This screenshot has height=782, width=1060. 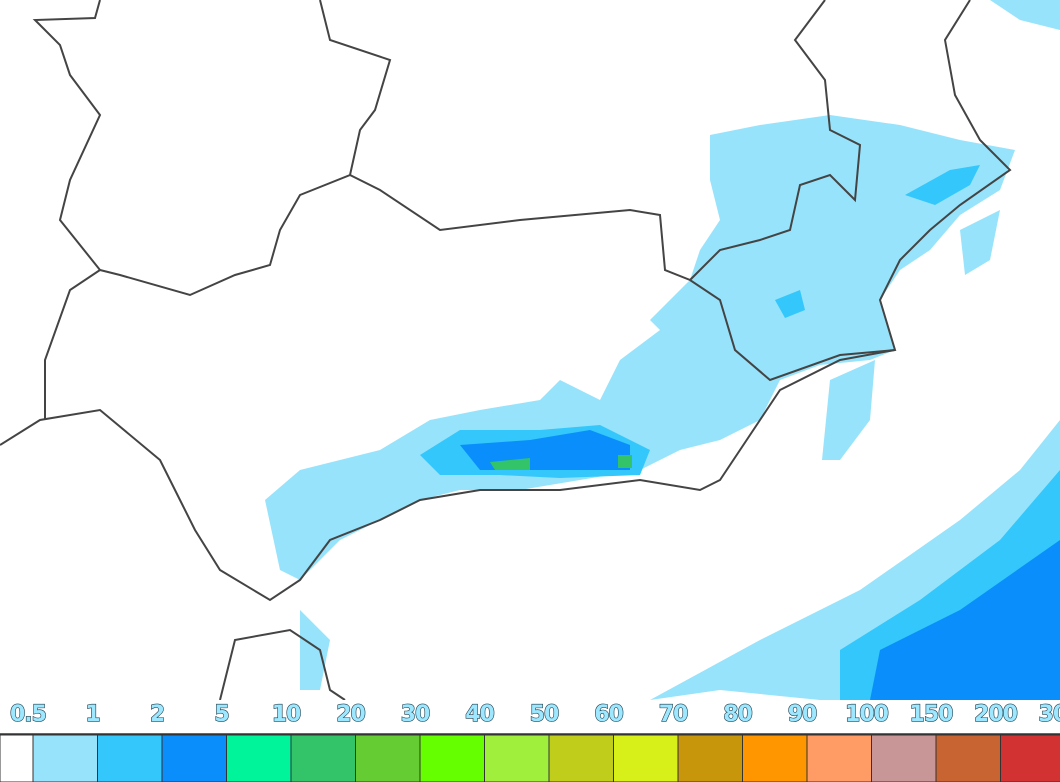 I want to click on legend-label: 70, so click(x=673, y=714).